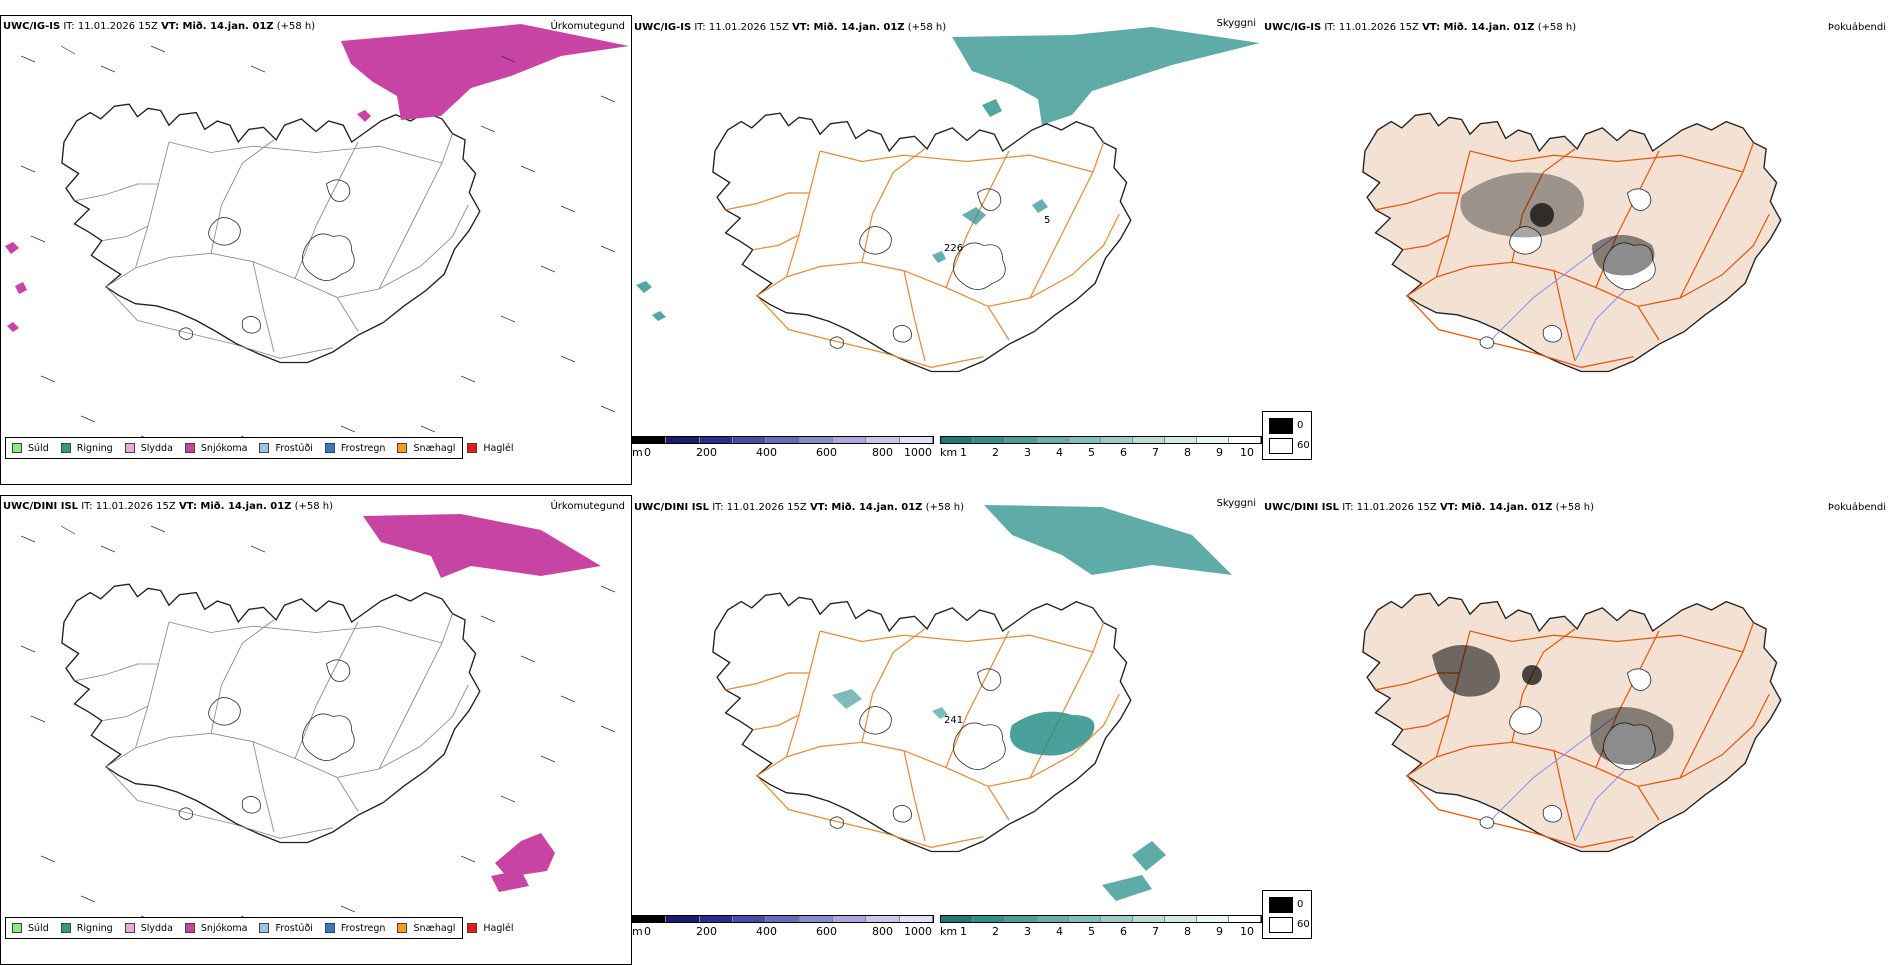 The image size is (1900, 965). Describe the element at coordinates (953, 248) in the screenshot. I see `vis-marker: 226` at that location.